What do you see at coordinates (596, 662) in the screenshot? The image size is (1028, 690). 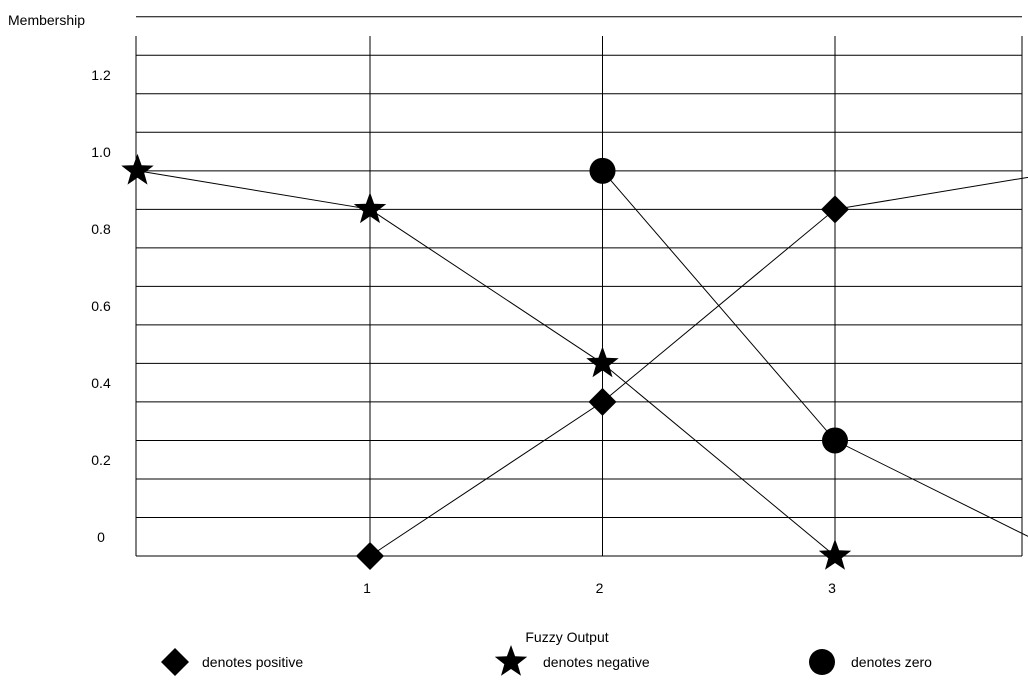 I see `legend-label: denotes negative` at bounding box center [596, 662].